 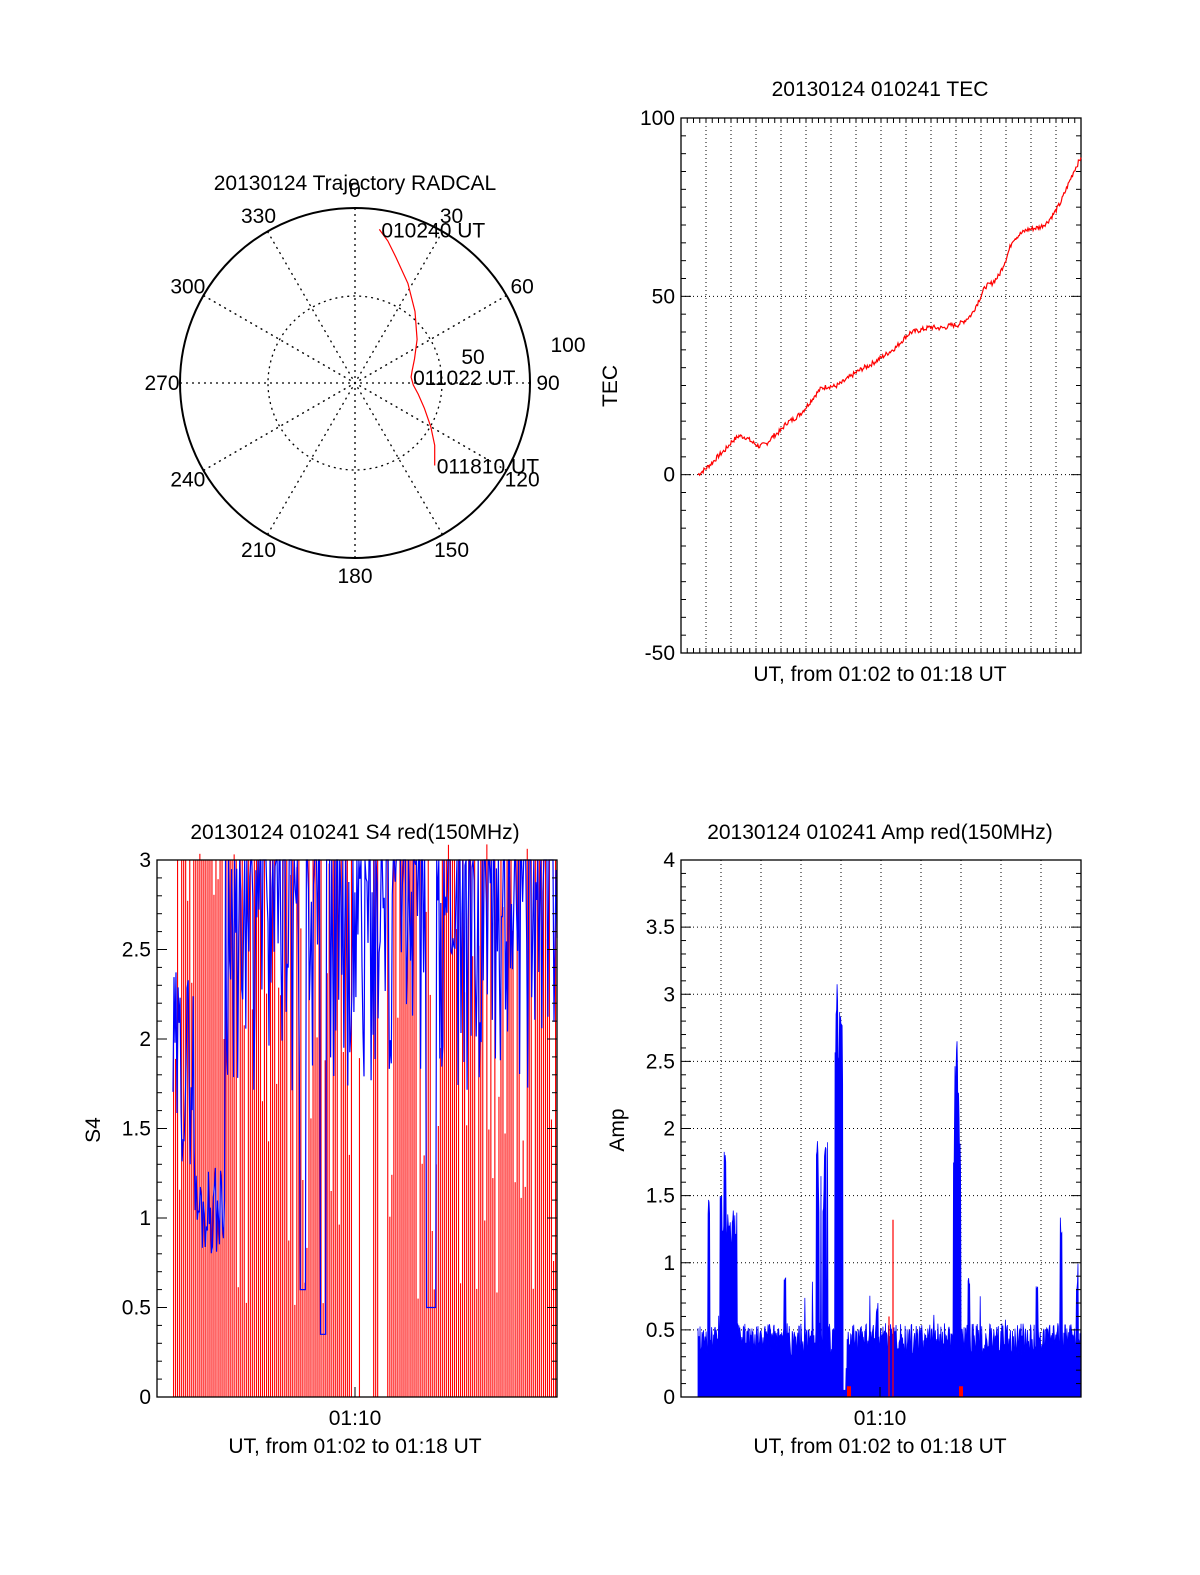 What do you see at coordinates (354, 1446) in the screenshot?
I see `s4-xlabel: UT, from 01:02 to 01:18 UT` at bounding box center [354, 1446].